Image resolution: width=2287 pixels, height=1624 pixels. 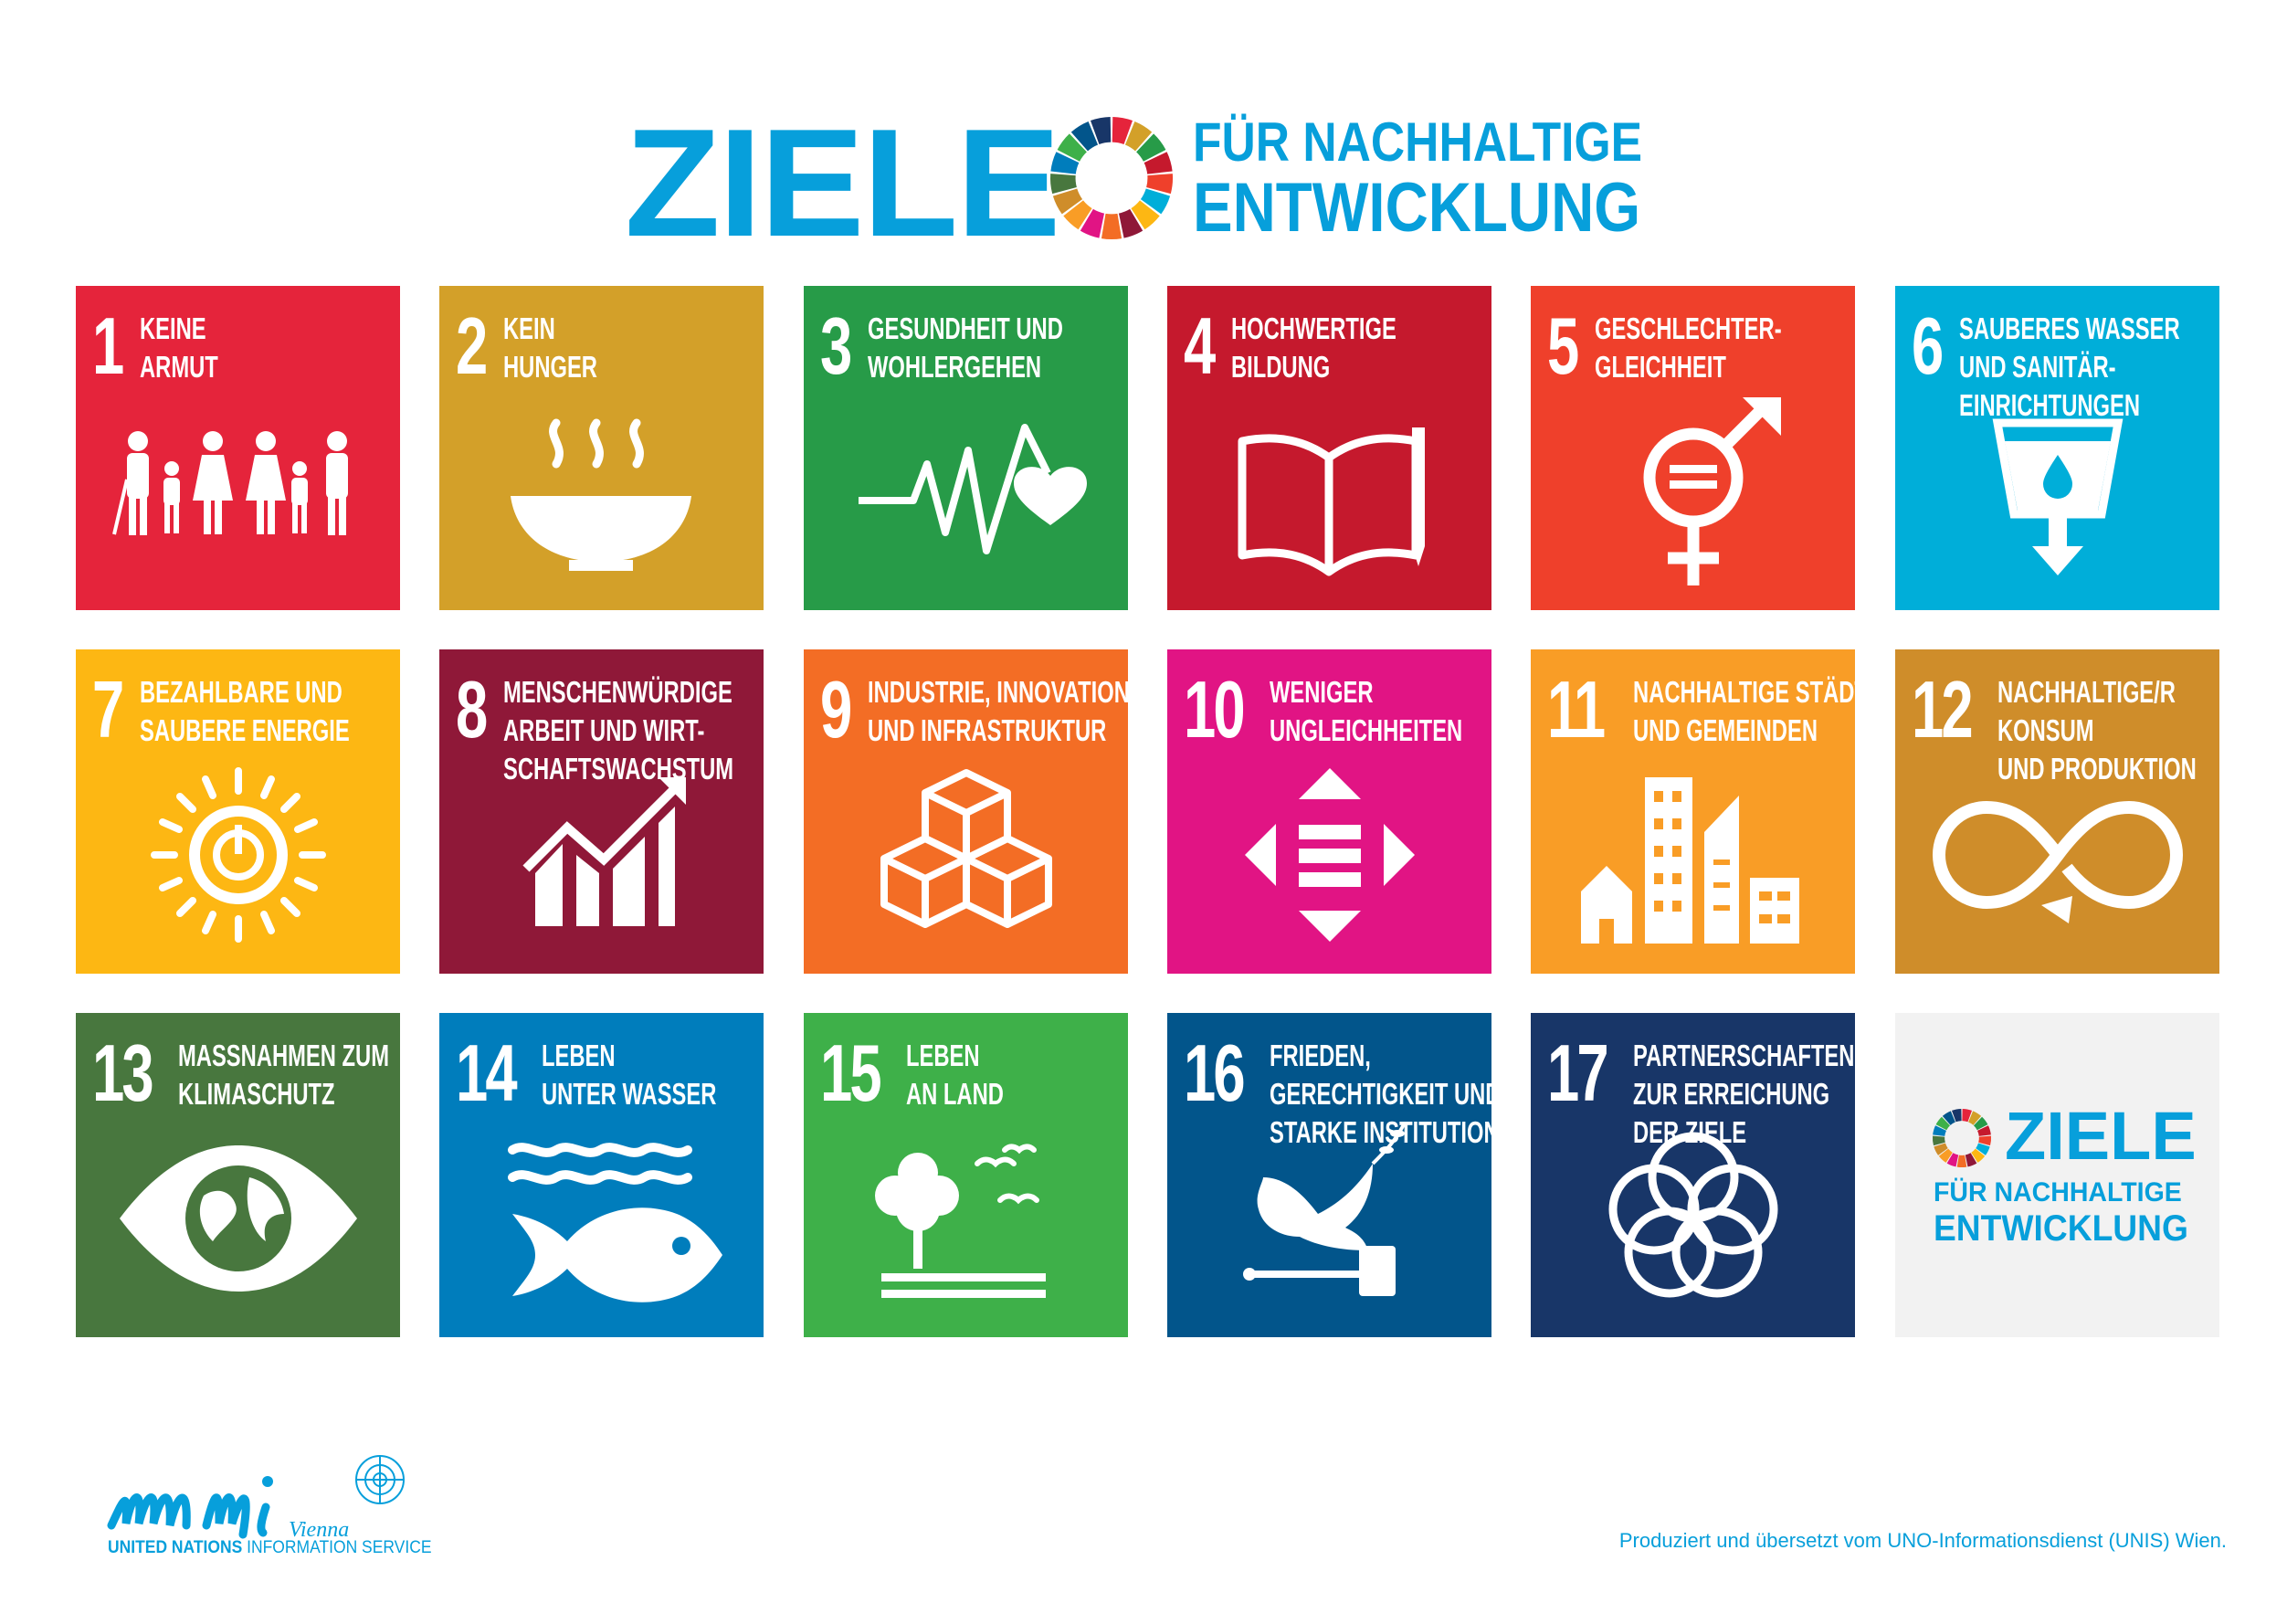 What do you see at coordinates (472, 346) in the screenshot?
I see `goal-number: 2` at bounding box center [472, 346].